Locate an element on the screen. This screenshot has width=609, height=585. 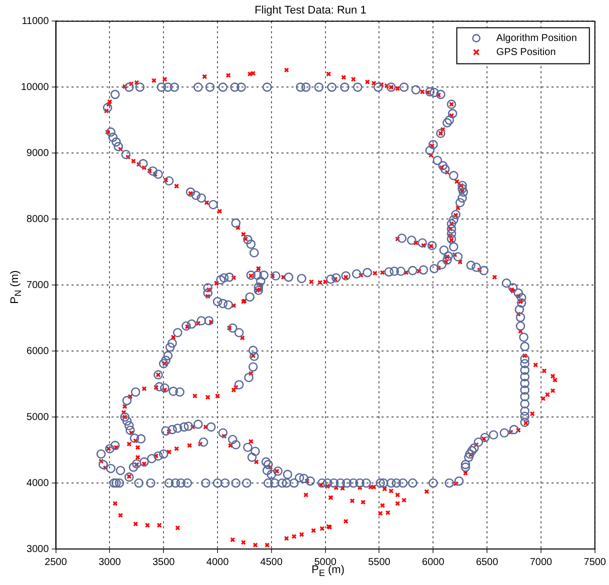
y-tick-label: 7000 is located at coordinates (38, 285).